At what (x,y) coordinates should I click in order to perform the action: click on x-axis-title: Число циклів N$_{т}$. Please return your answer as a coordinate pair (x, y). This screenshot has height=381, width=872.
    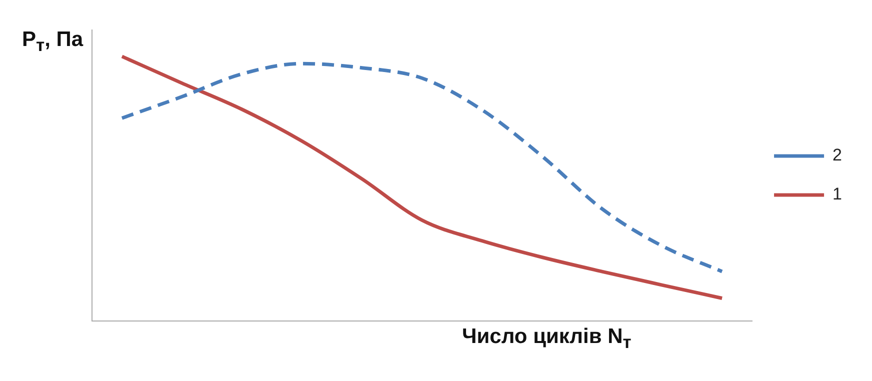
    Looking at the image, I should click on (547, 339).